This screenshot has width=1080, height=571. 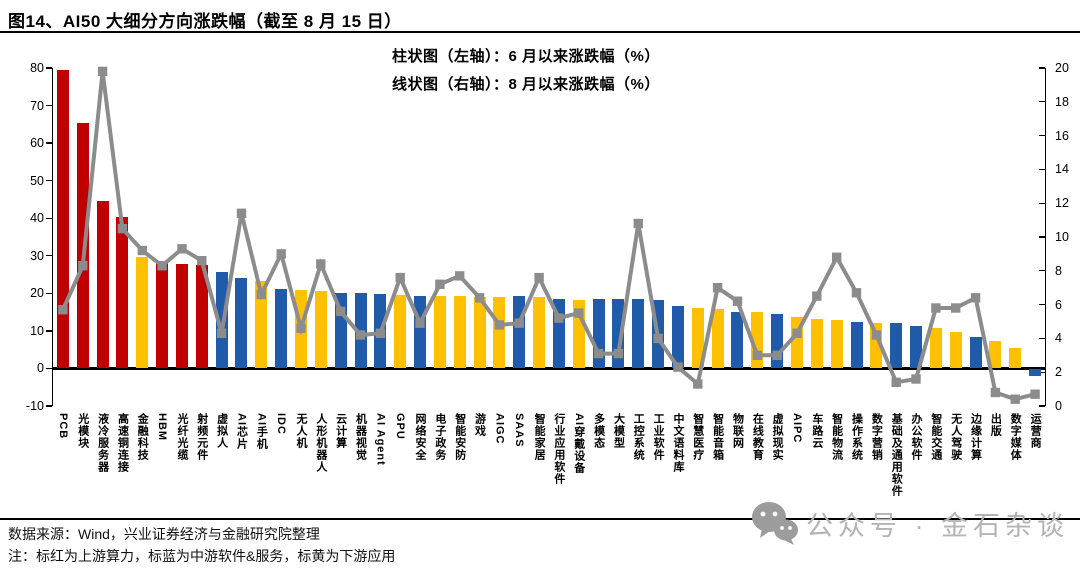 I want to click on x-label-中文语料库: 中文语料库, so click(x=677, y=443).